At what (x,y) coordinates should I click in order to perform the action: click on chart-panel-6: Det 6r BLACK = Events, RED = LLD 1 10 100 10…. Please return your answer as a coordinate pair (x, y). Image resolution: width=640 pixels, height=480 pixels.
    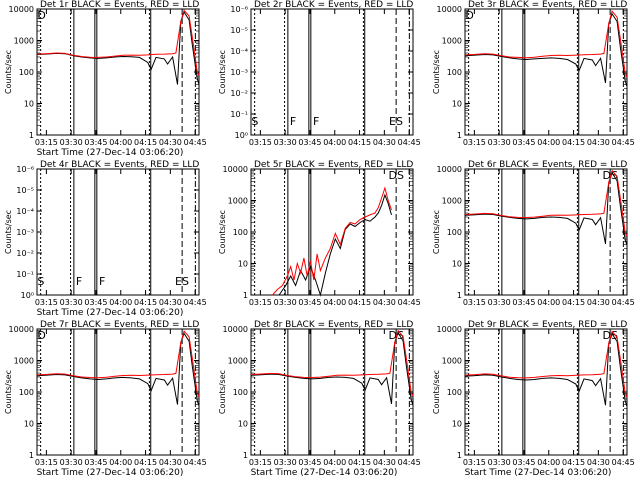
    Looking at the image, I should click on (533, 233).